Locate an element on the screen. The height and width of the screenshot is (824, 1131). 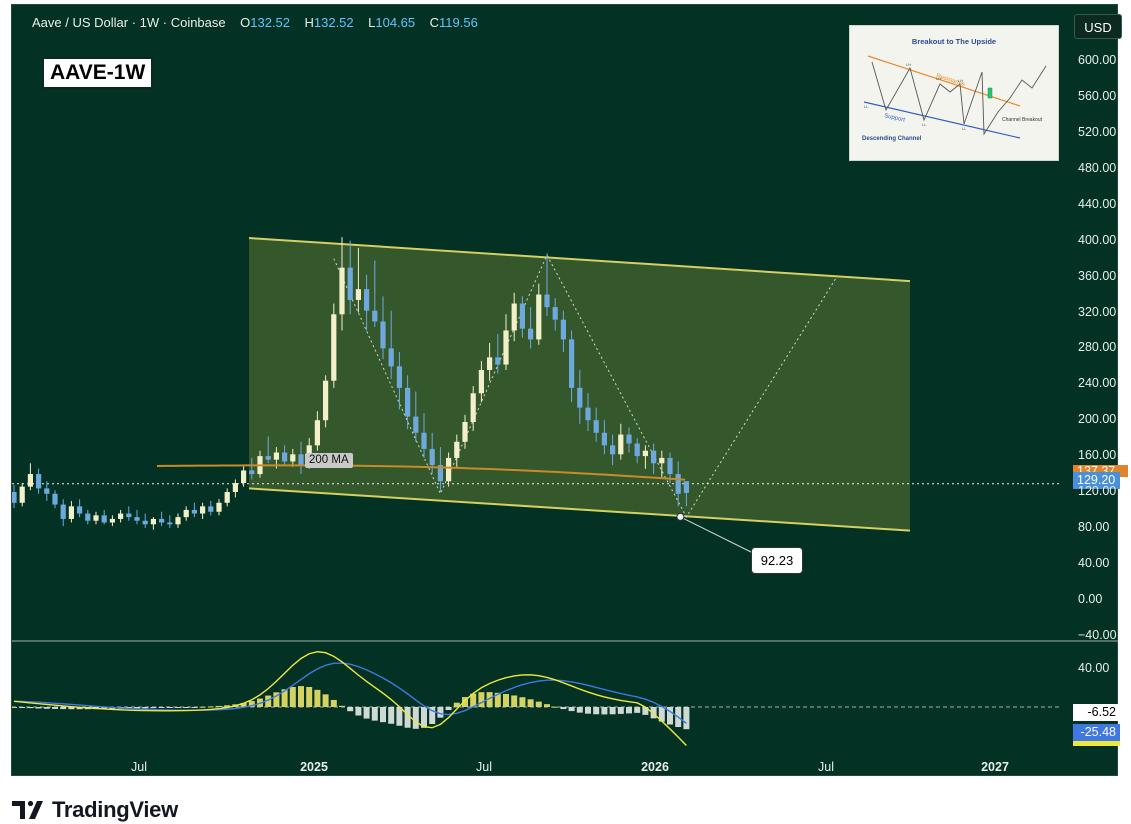
current-price-tag: 129.20 is located at coordinates (1096, 480).